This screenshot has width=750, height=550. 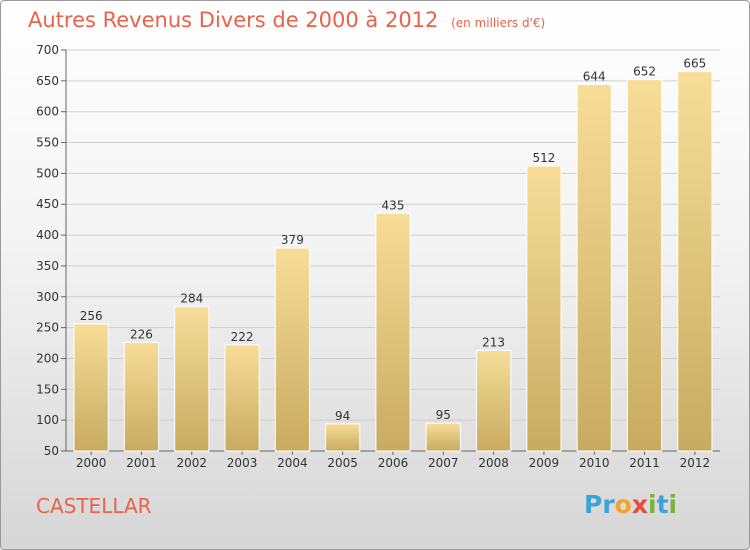 What do you see at coordinates (51, 451) in the screenshot?
I see `y-tick-label: 50` at bounding box center [51, 451].